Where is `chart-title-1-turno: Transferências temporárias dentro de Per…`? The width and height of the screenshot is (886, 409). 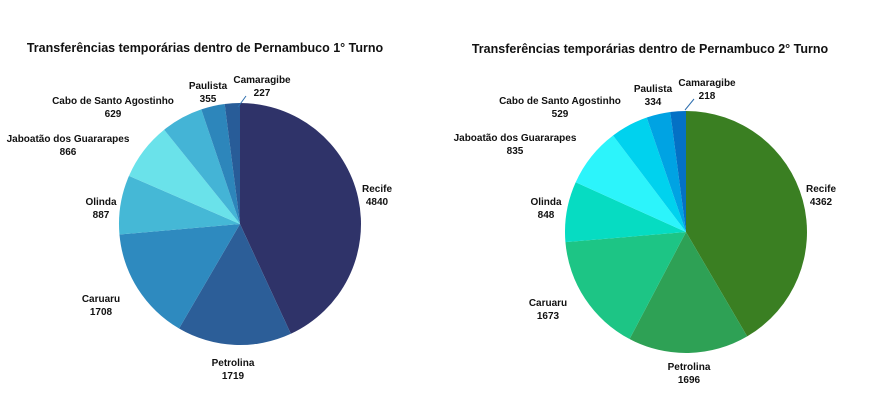
chart-title-1-turno: Transferências temporárias dentro de Per… is located at coordinates (205, 48).